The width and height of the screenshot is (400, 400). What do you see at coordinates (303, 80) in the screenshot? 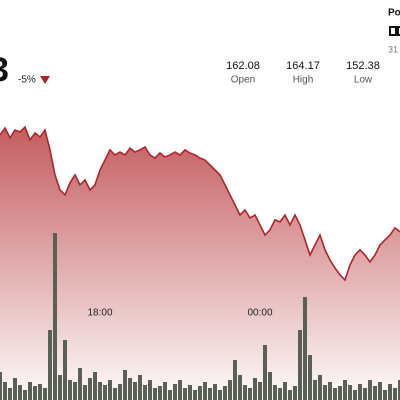
I see `stat-label: High` at bounding box center [303, 80].